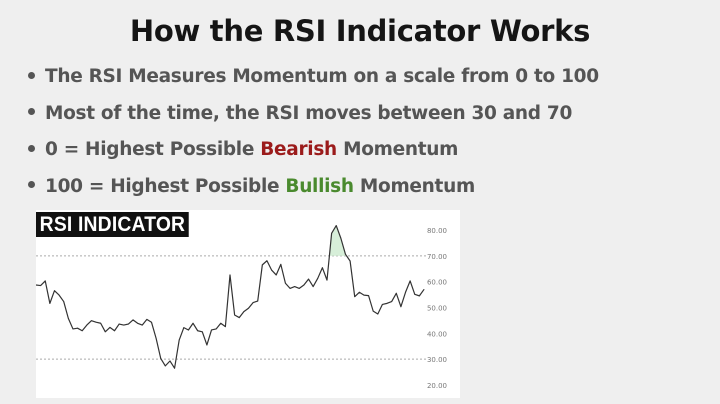 The width and height of the screenshot is (720, 404). I want to click on bullet-item: 100 = Highest Possible Bullish Momentum, so click(313, 194).